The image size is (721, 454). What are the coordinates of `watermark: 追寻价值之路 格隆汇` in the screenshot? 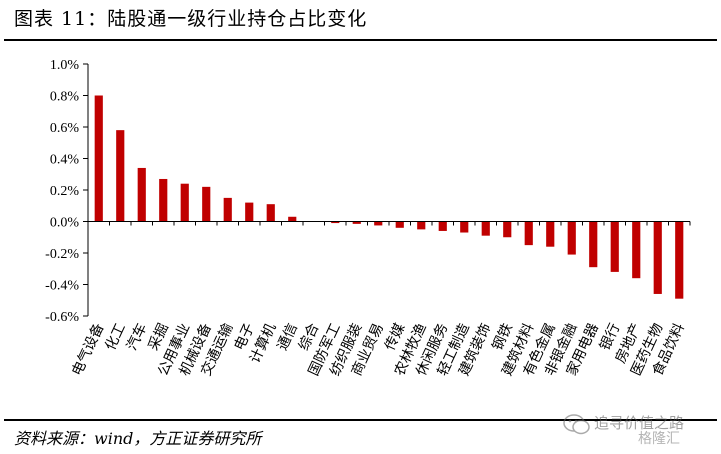 It's located at (636, 429).